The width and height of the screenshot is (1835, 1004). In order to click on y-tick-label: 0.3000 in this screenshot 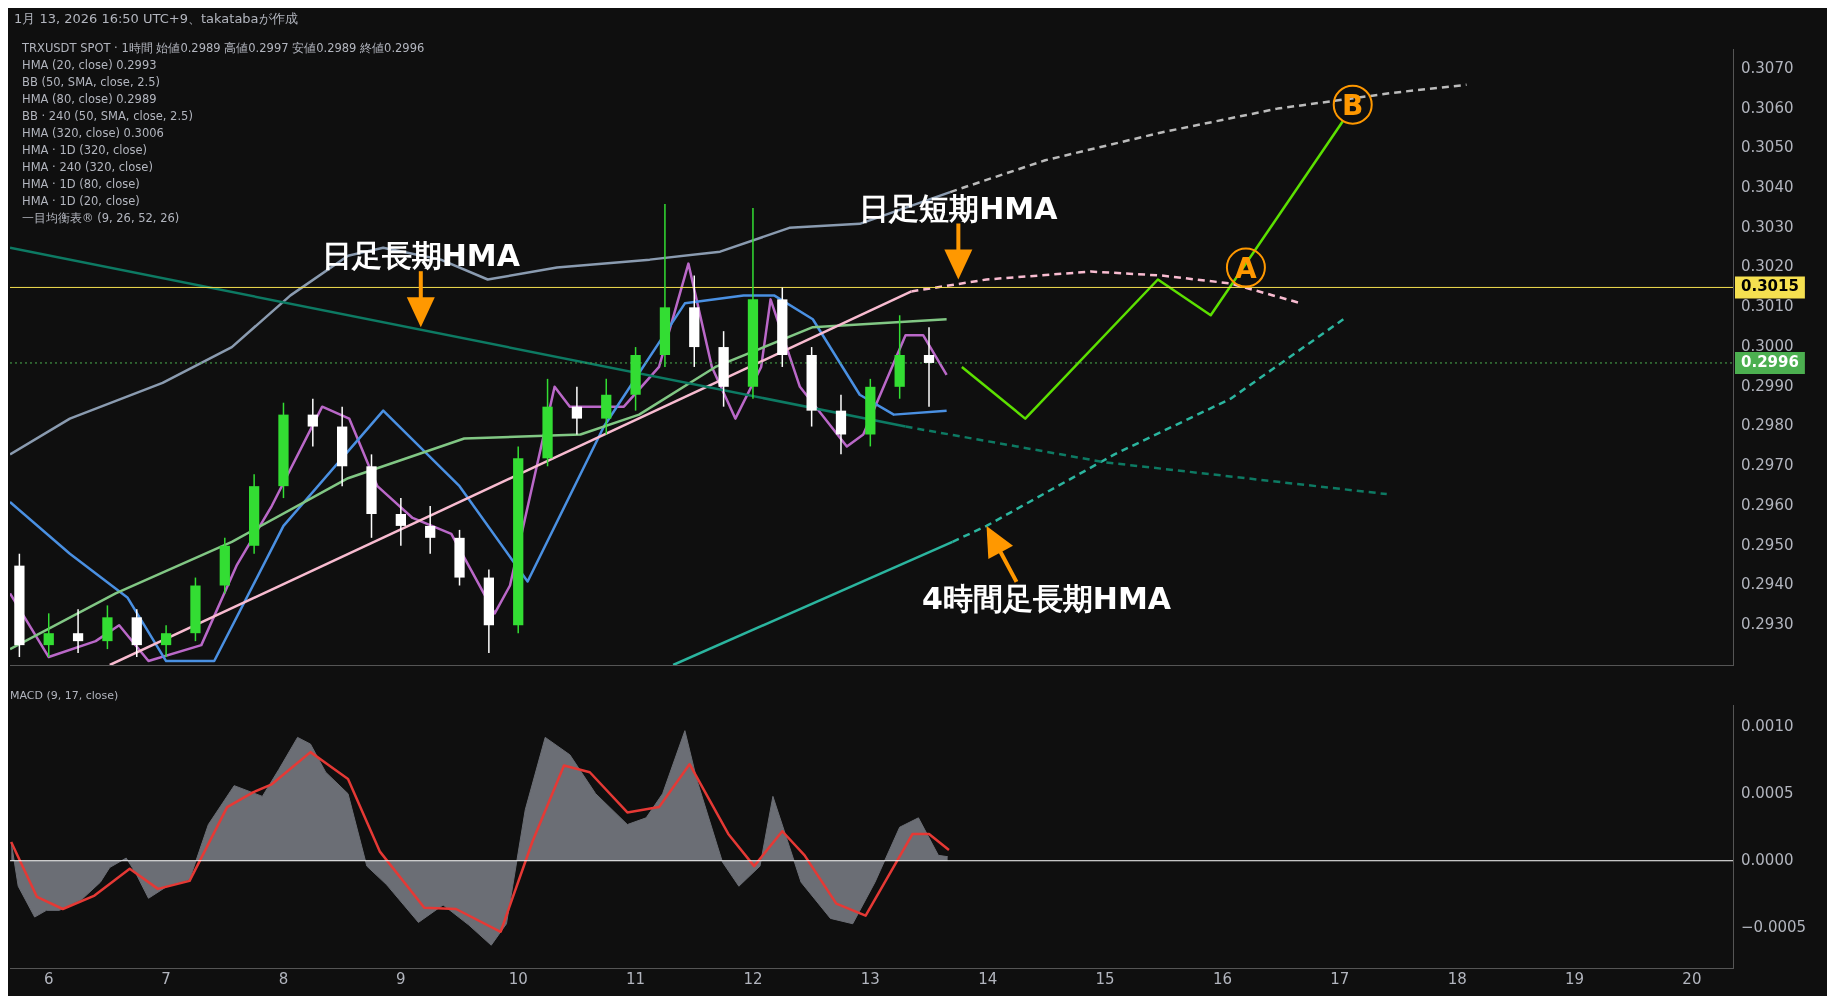, I will do `click(1767, 345)`.